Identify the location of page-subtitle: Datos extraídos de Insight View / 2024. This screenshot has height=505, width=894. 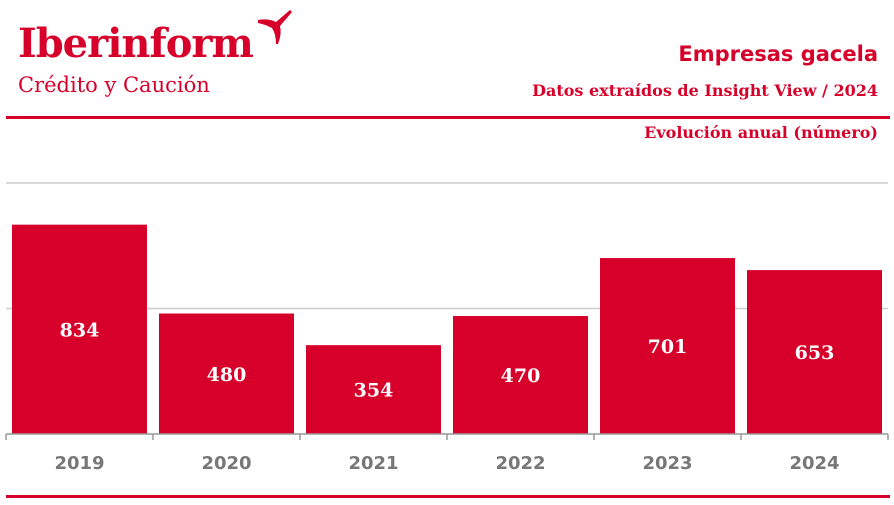
(705, 90).